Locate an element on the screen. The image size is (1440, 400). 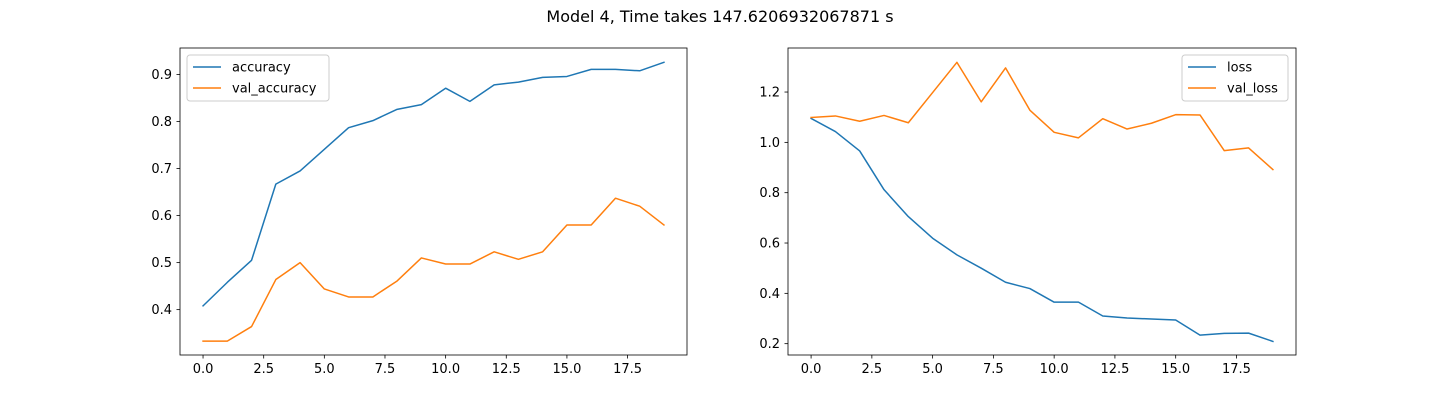
legend-label-val_loss: val_loss is located at coordinates (1252, 89).